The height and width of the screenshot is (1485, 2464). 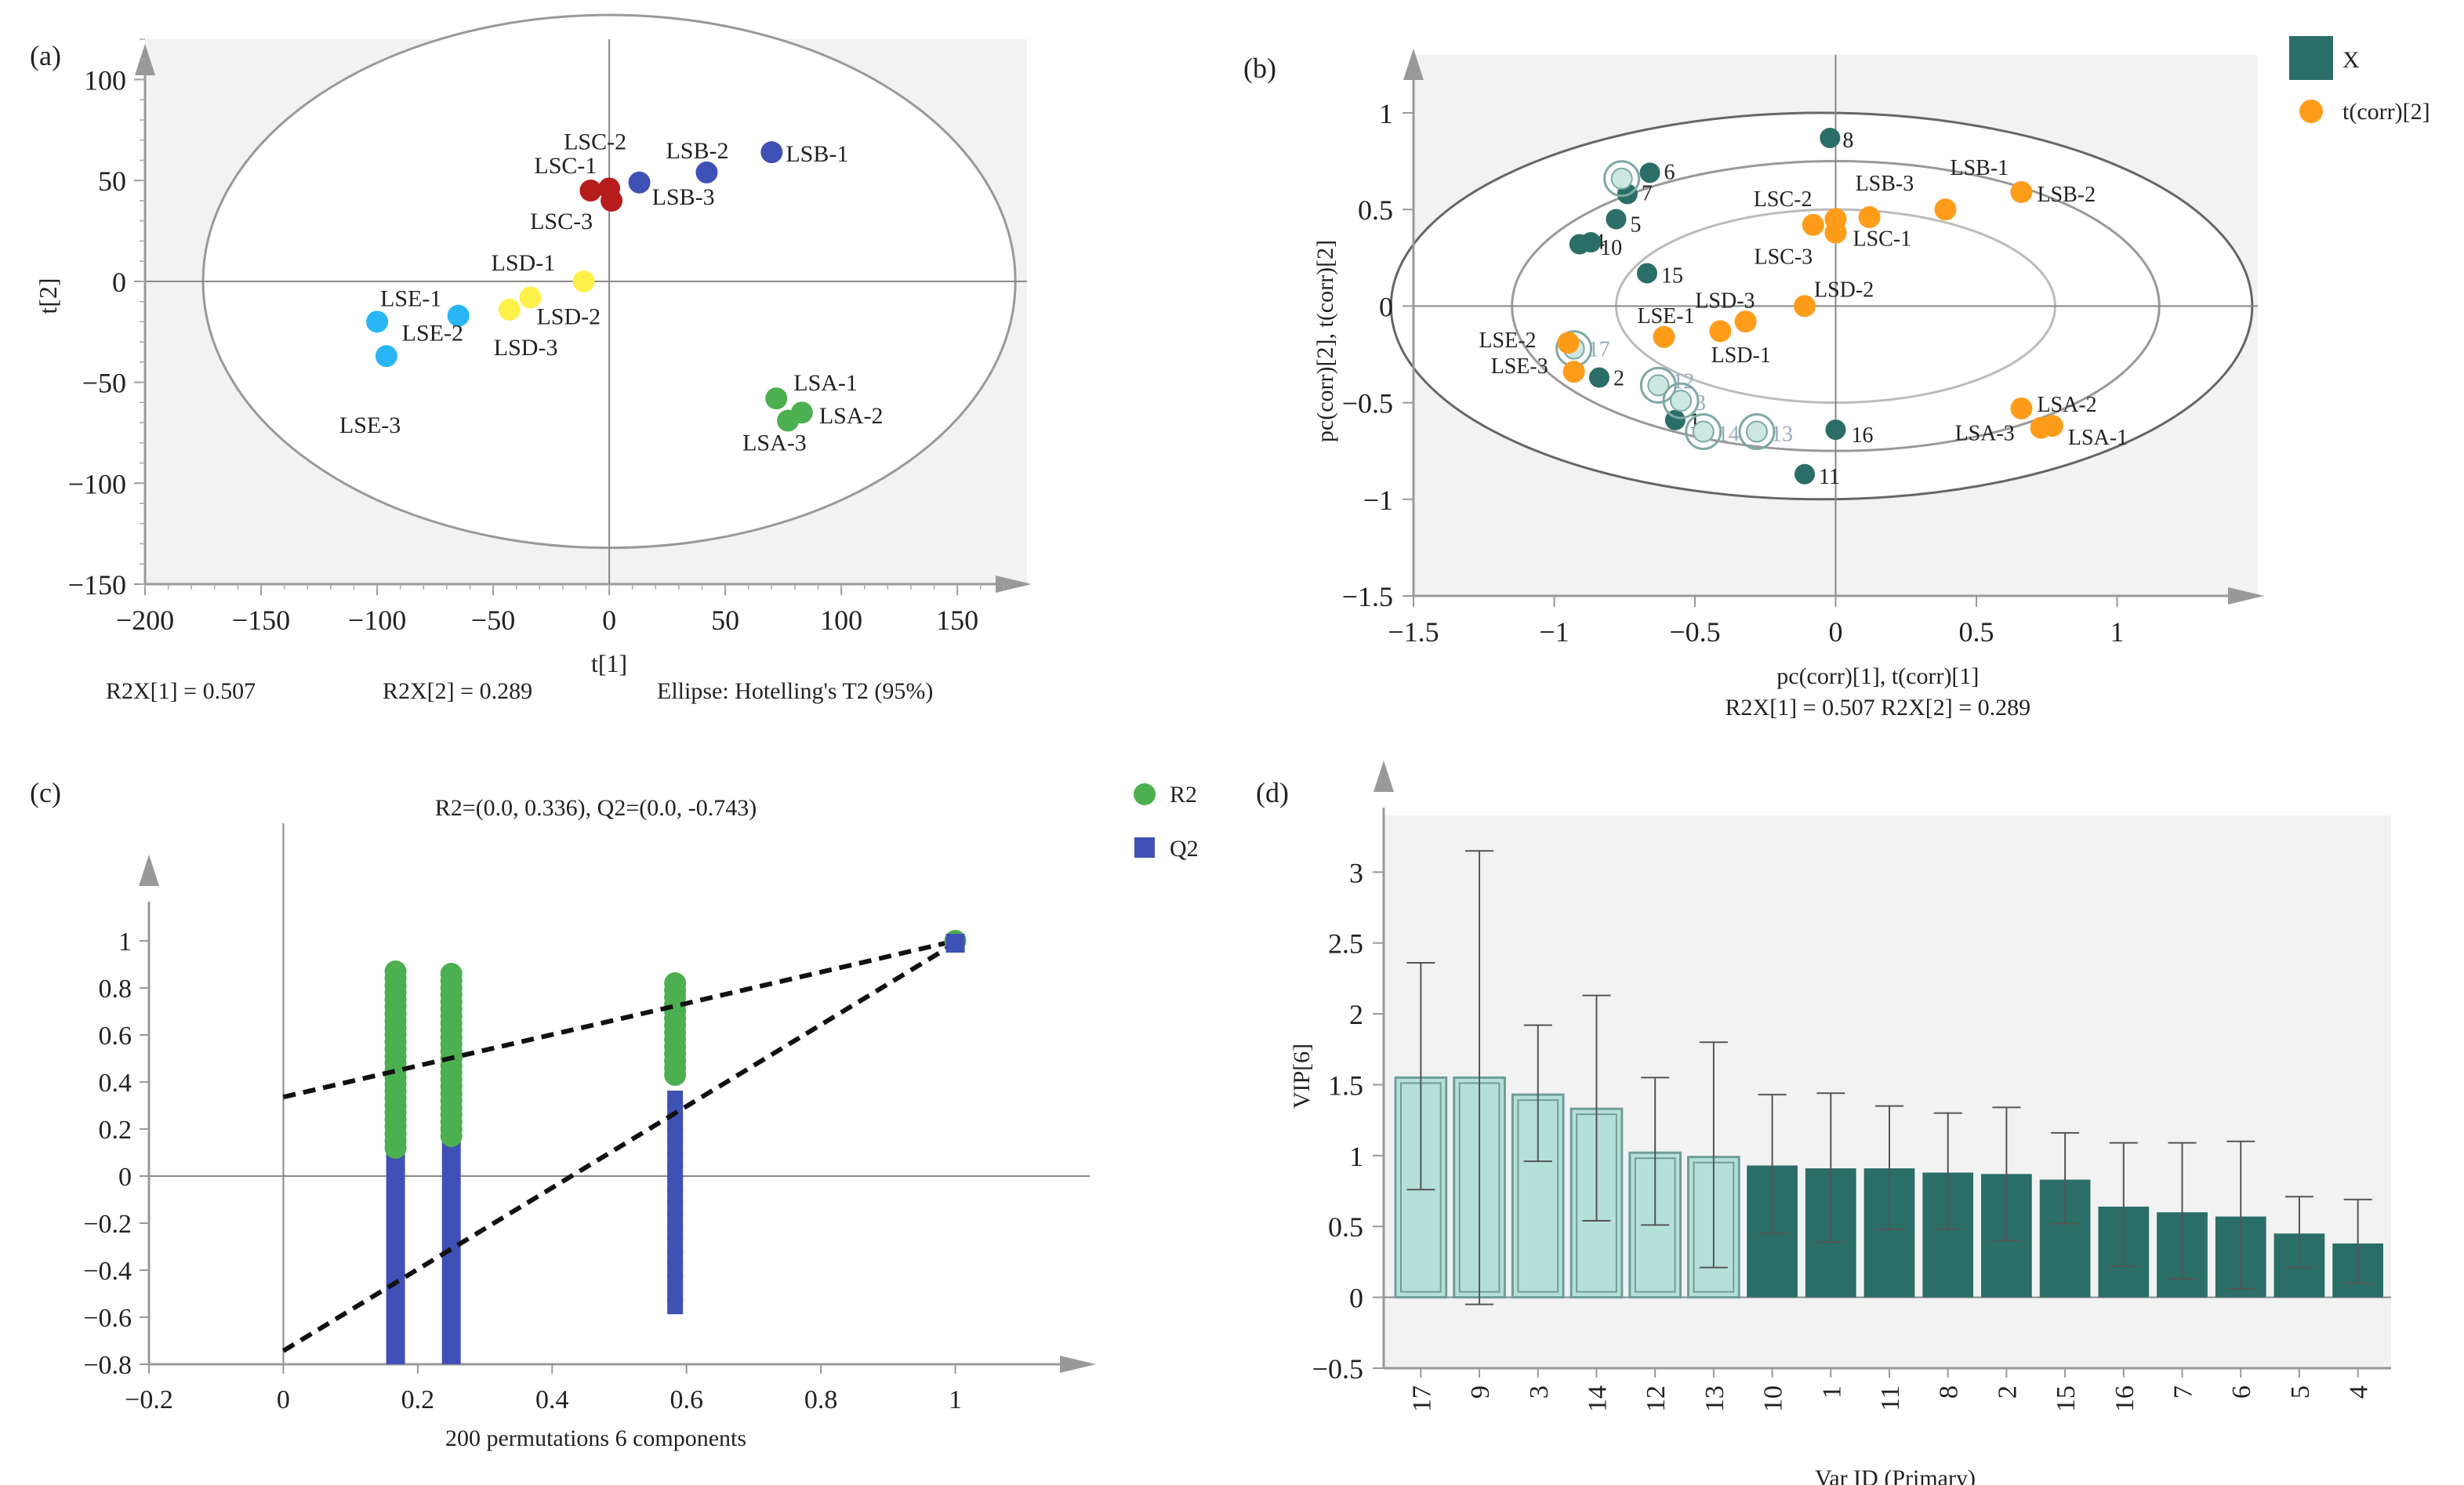 What do you see at coordinates (493, 620) in the screenshot?
I see `x-tick-label: −50` at bounding box center [493, 620].